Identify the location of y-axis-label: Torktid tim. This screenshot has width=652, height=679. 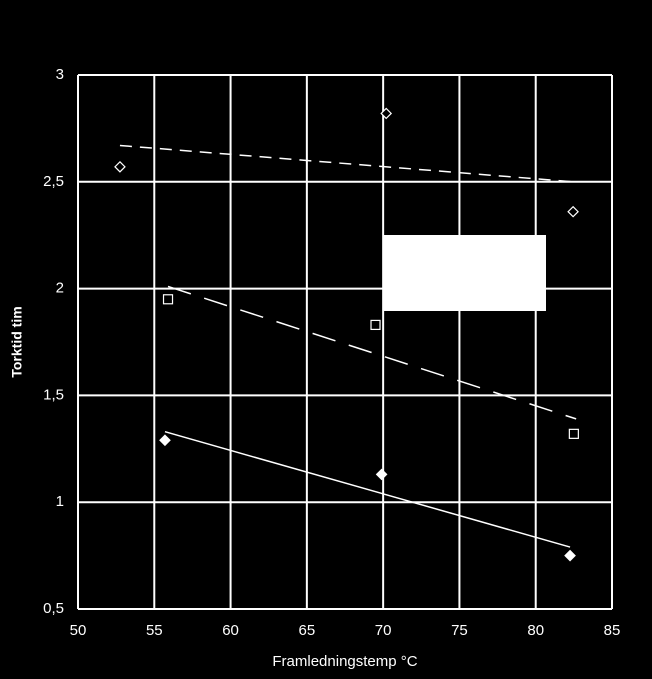
(17, 341).